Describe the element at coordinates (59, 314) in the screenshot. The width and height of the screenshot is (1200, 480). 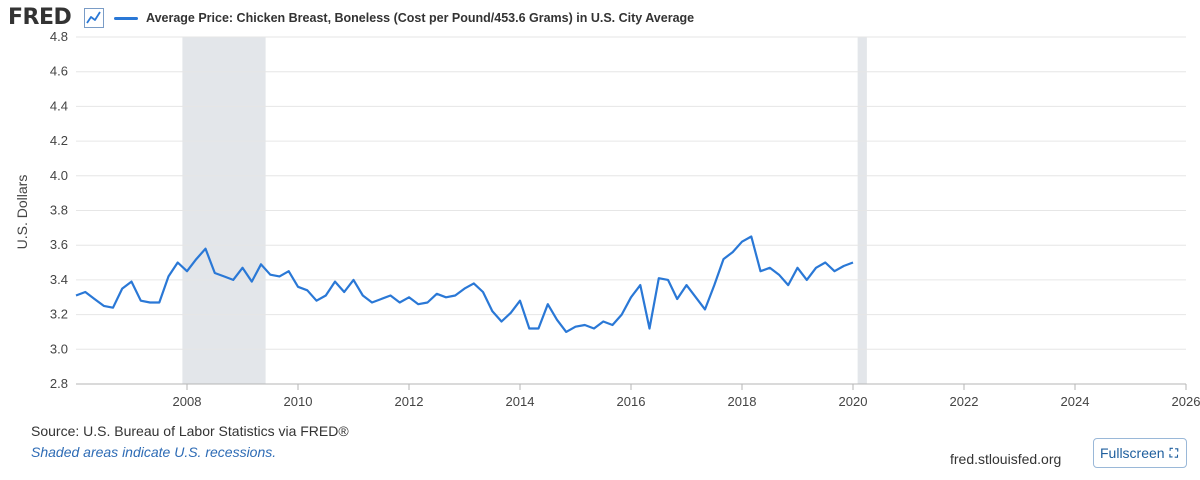
I see `y-tick-label: 3.2` at that location.